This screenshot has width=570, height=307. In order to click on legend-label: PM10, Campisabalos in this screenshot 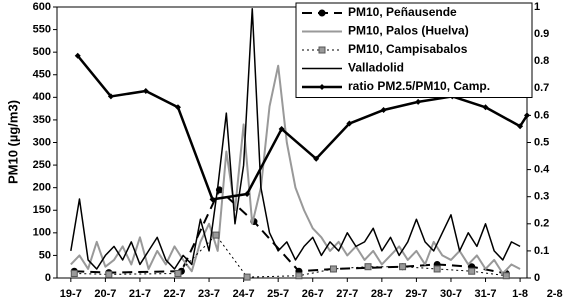, I will do `click(408, 49)`.